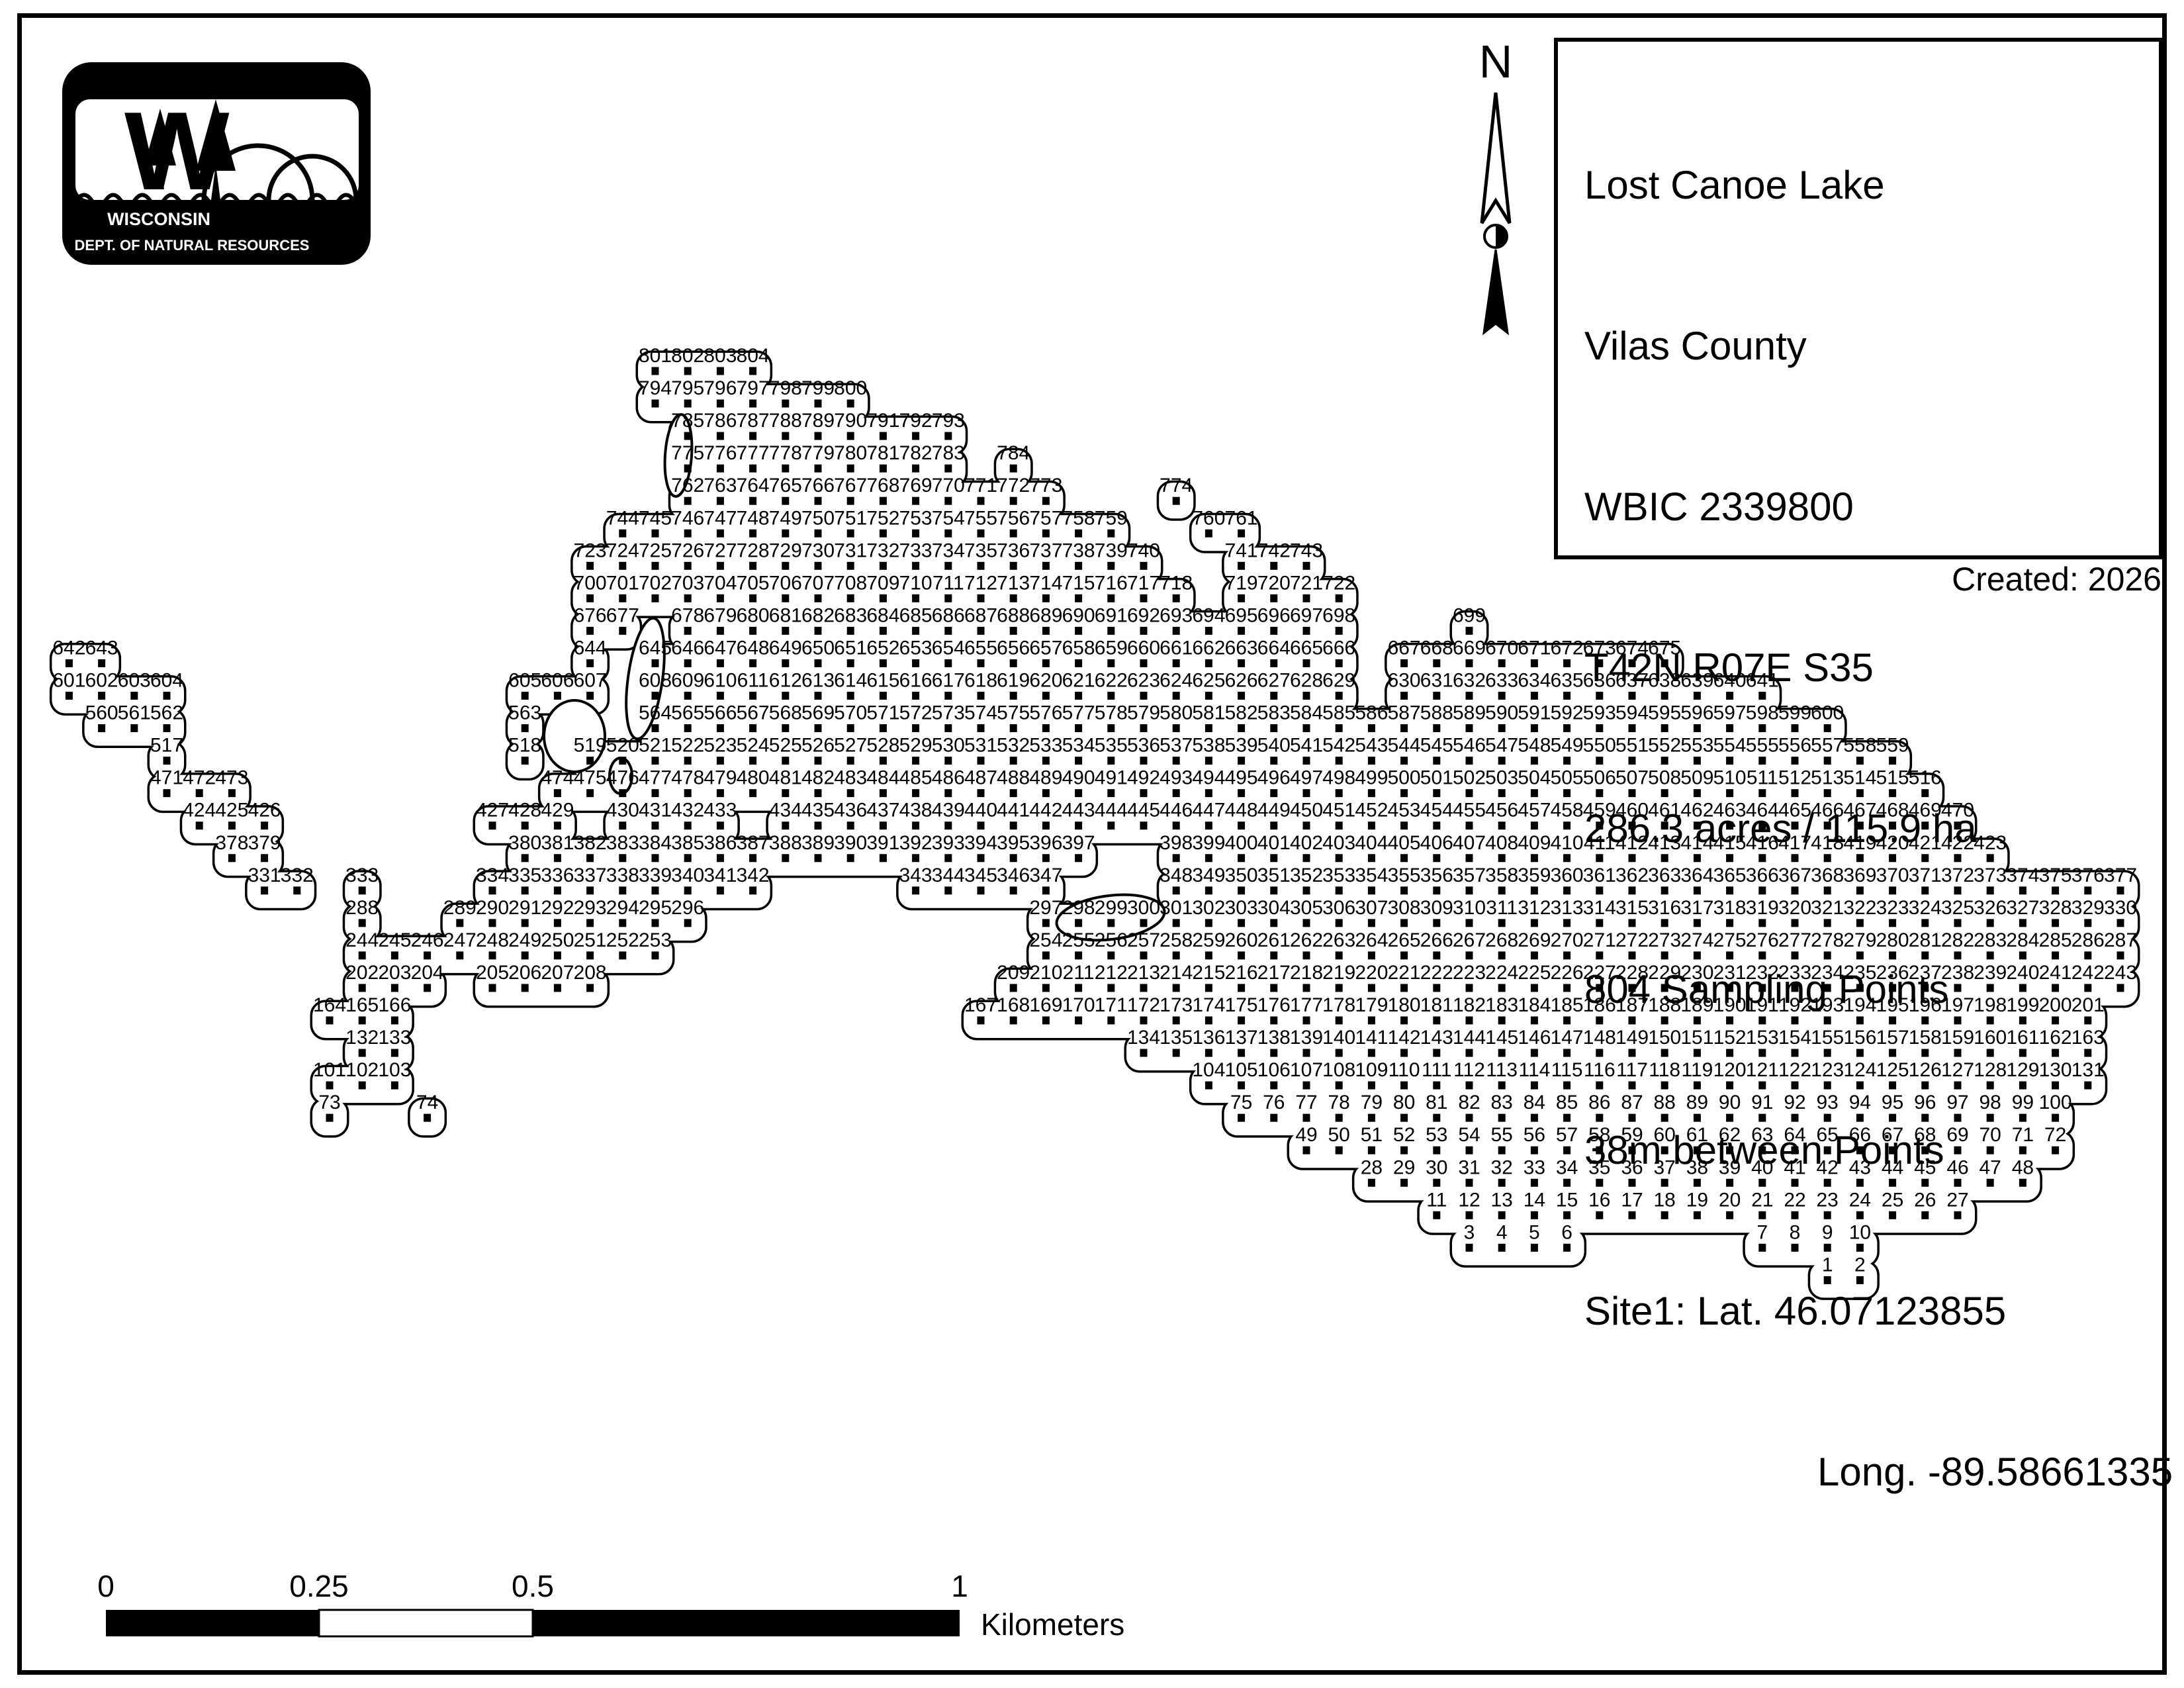 The width and height of the screenshot is (2184, 1688). I want to click on sampling-point-number: 341, so click(721, 875).